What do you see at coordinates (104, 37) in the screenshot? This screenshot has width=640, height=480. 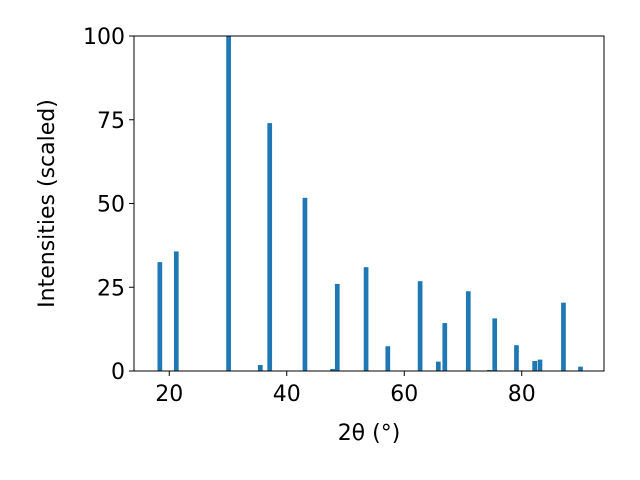 I see `y-tick-label: 100` at bounding box center [104, 37].